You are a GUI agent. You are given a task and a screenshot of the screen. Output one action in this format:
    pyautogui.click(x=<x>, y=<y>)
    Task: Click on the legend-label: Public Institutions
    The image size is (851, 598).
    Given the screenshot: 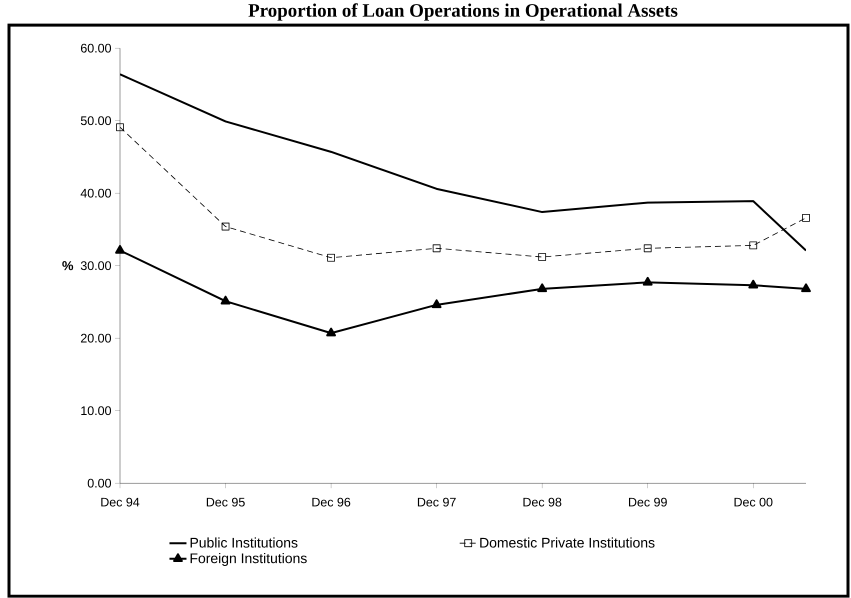 What is the action you would take?
    pyautogui.click(x=244, y=543)
    